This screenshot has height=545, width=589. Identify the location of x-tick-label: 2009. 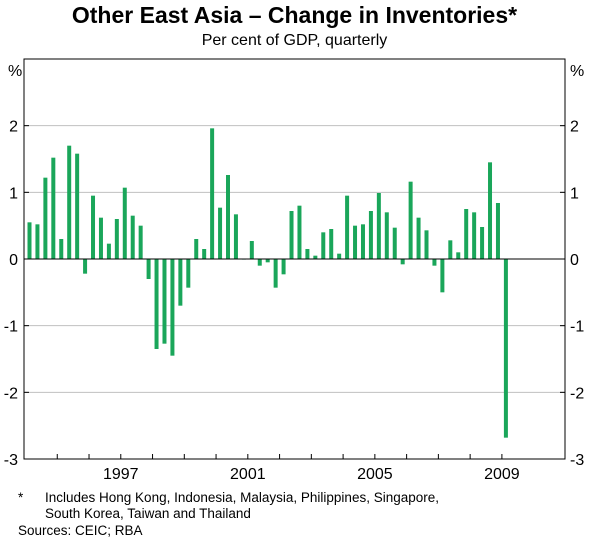
(502, 474).